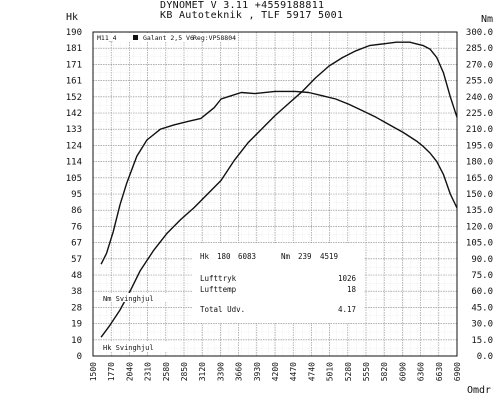 This screenshot has height=404, width=500. I want to click on y-right-tick-label: 60.0, so click(482, 292).